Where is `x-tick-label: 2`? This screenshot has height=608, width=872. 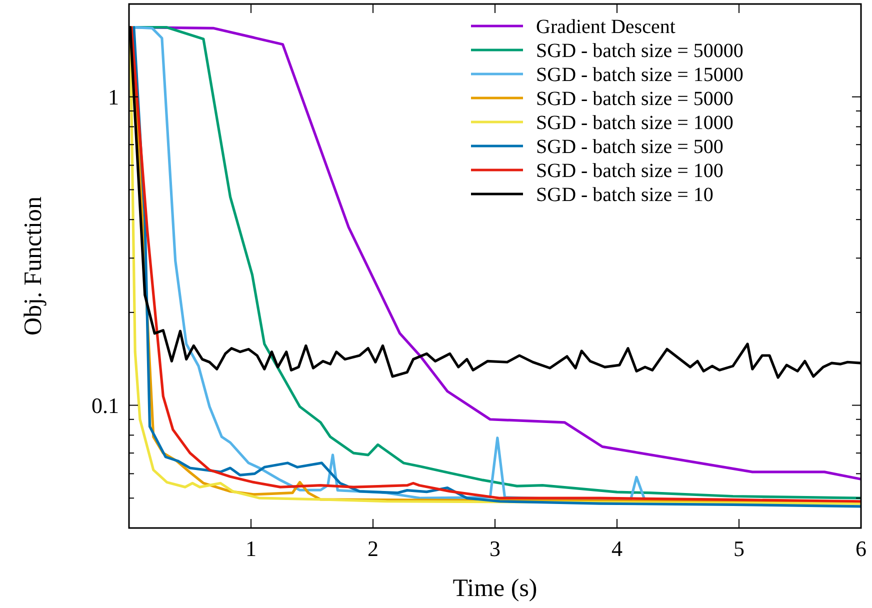
x-tick-label: 2 is located at coordinates (373, 548).